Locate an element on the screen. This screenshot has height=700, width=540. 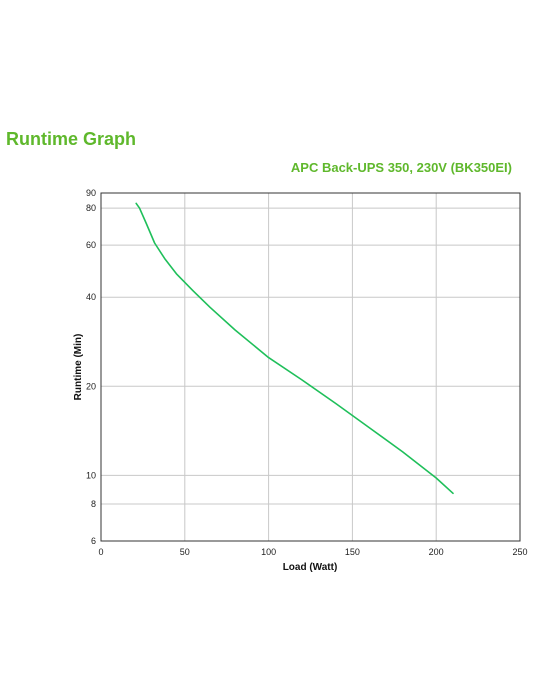
y-tick-label: 40 is located at coordinates (91, 297).